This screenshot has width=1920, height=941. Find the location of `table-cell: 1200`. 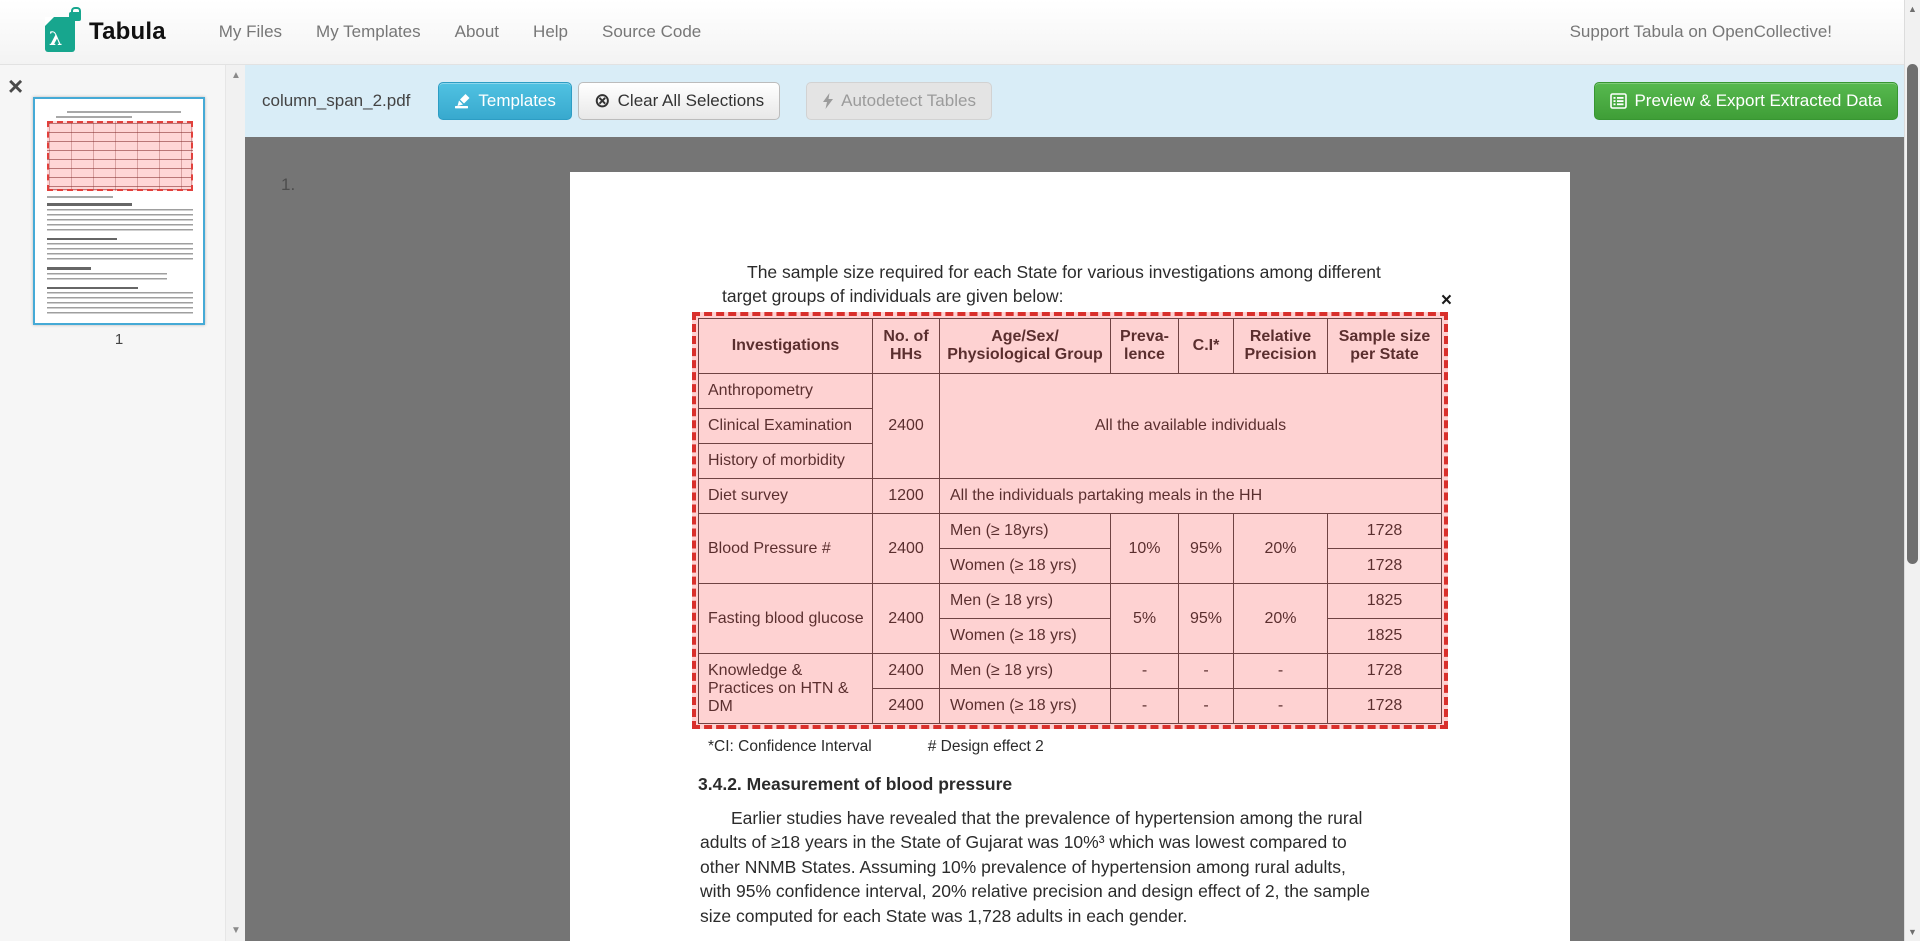

table-cell: 1200 is located at coordinates (906, 496).